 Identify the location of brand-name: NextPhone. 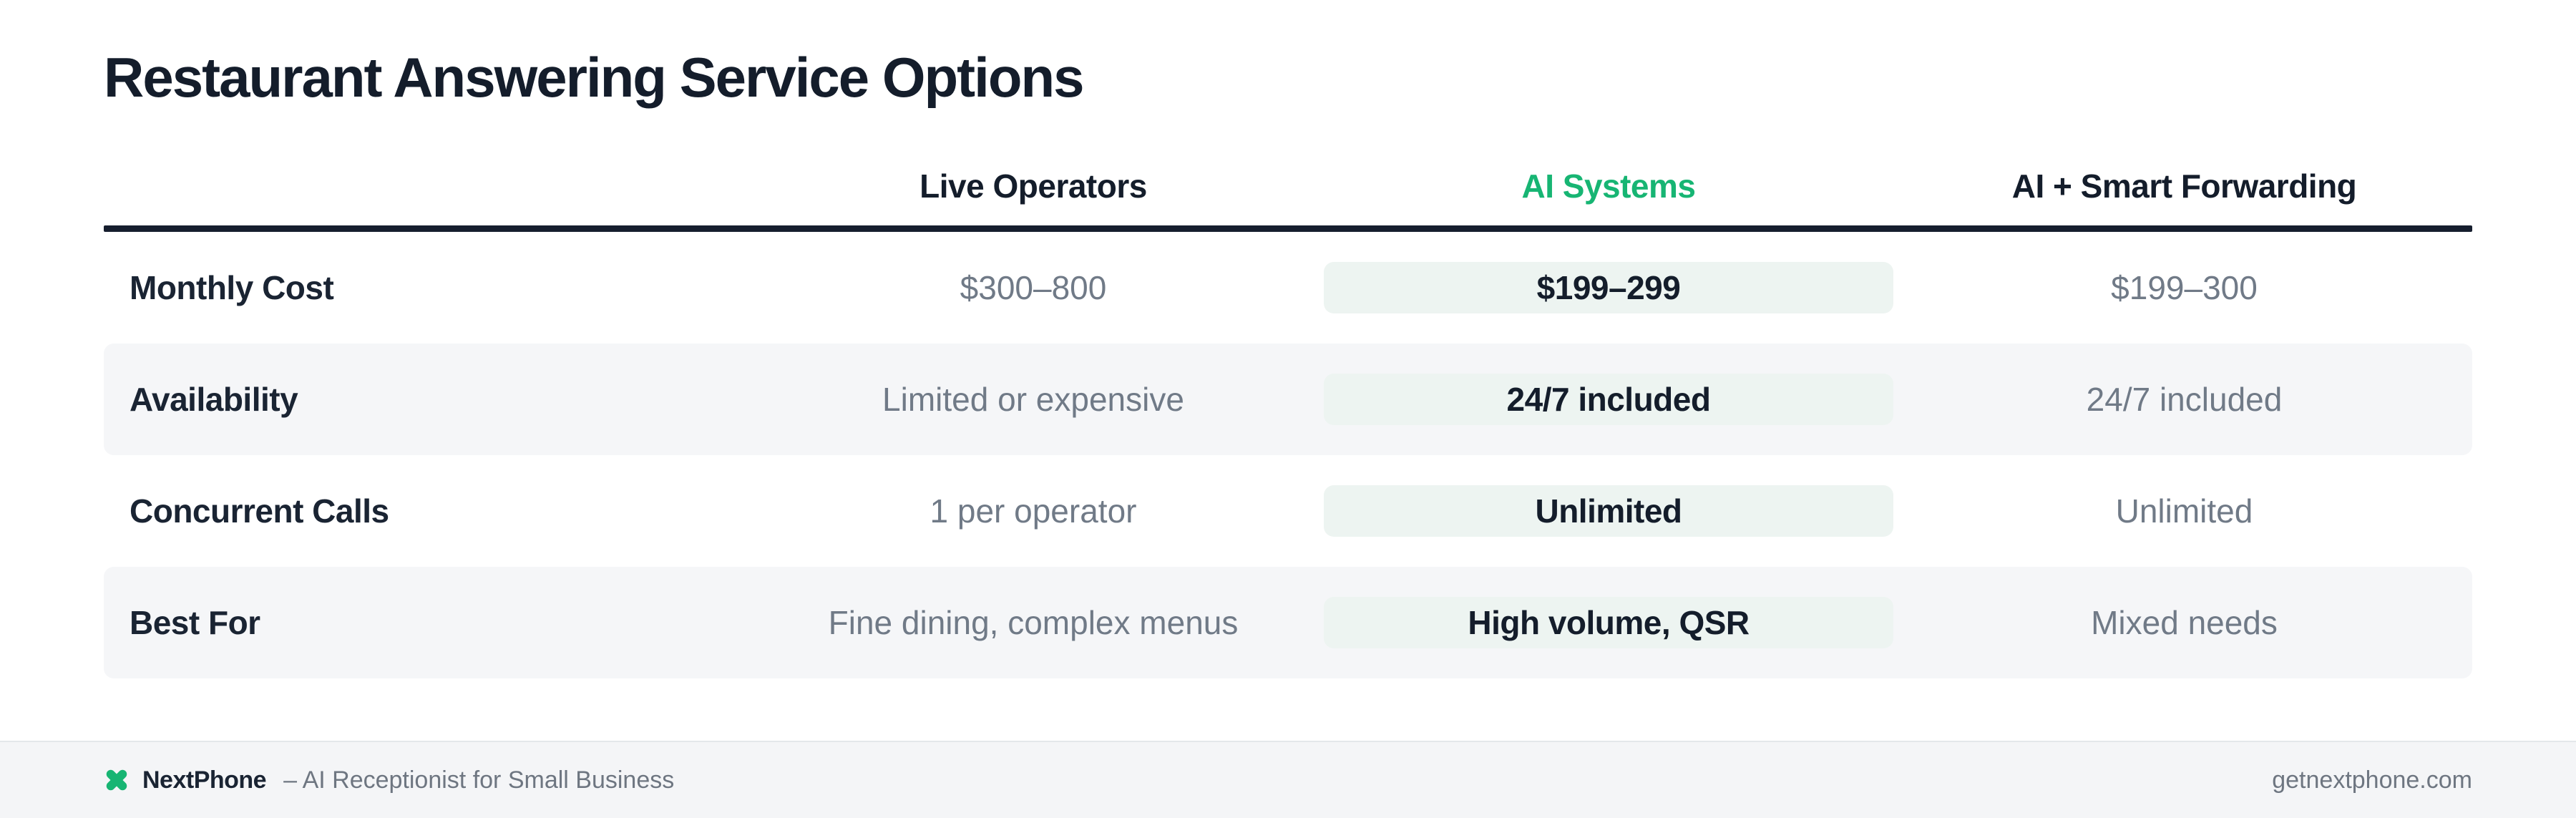
(204, 780).